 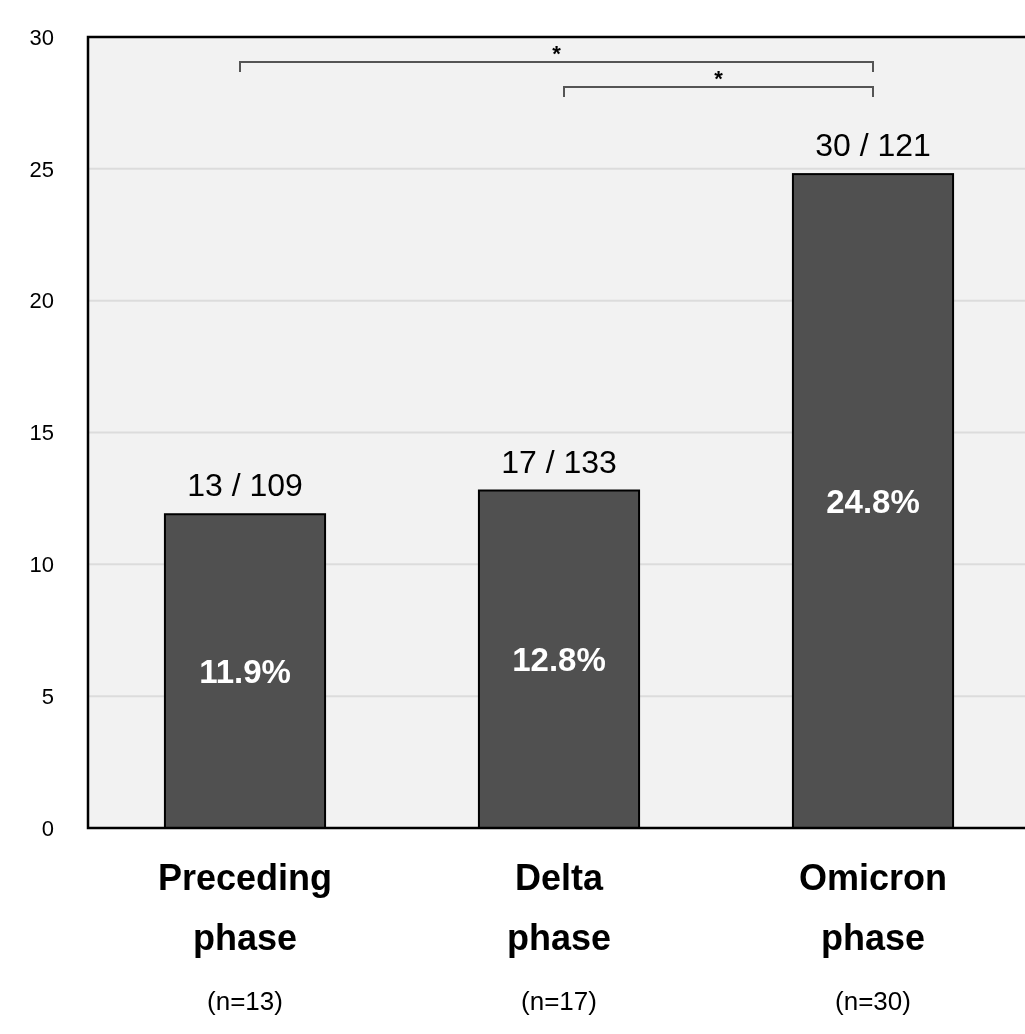 What do you see at coordinates (41, 37) in the screenshot?
I see `y-tick-label: 30` at bounding box center [41, 37].